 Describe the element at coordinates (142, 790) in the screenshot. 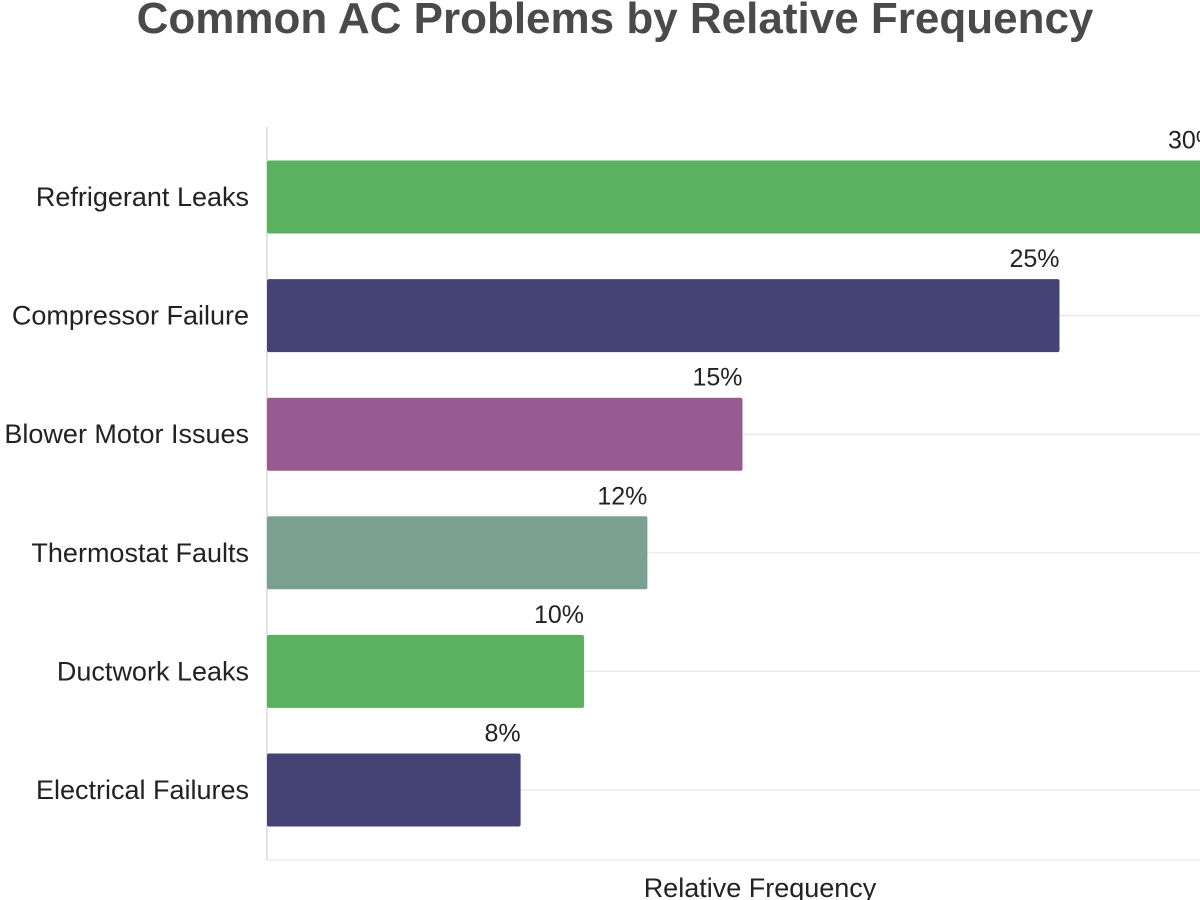

I see `category-label: Electrical Failures` at that location.